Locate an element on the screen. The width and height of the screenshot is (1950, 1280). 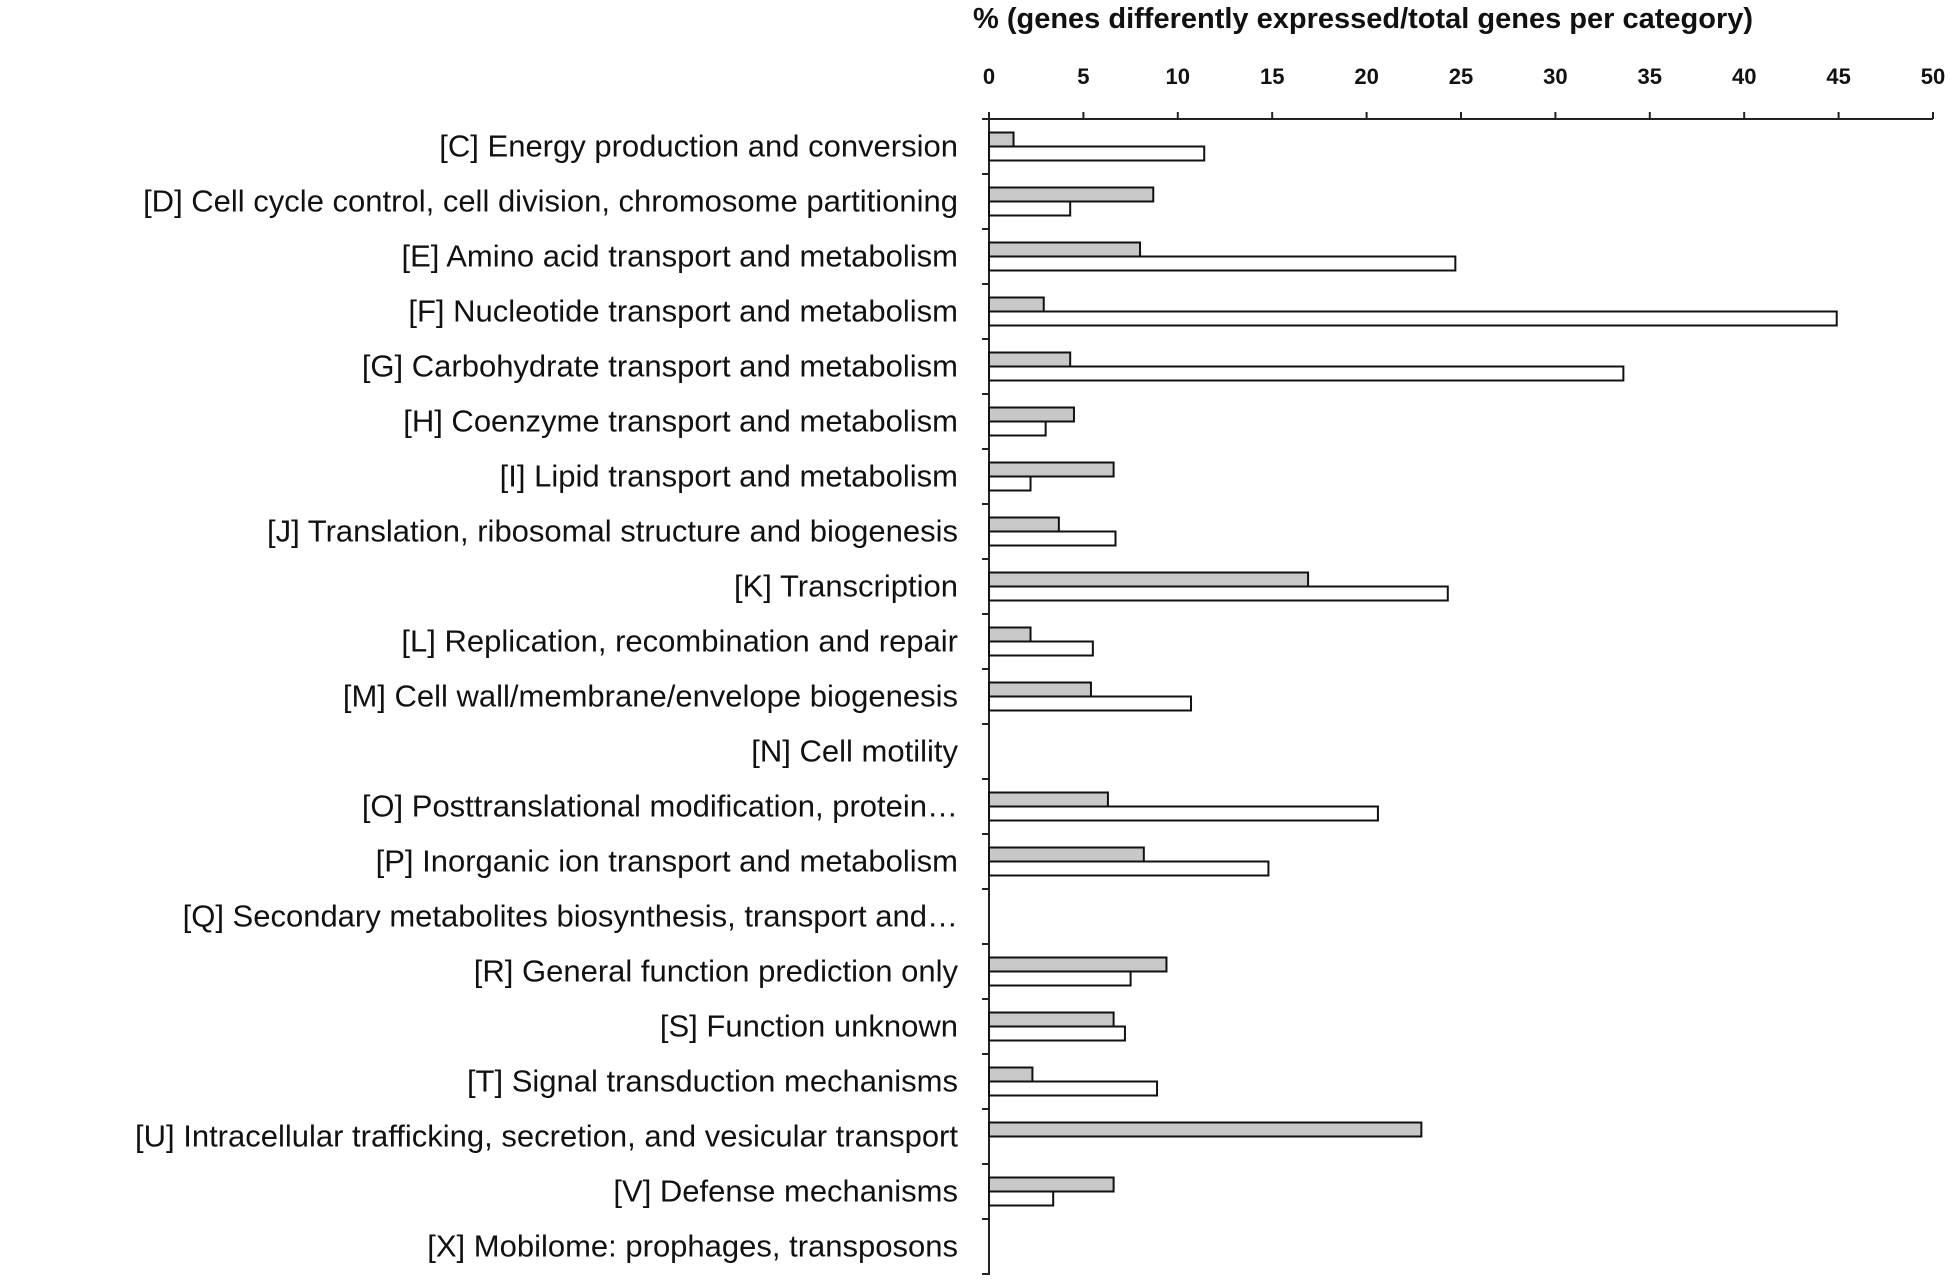
category-label: [T] Signal transduction mechanisms is located at coordinates (712, 1081).